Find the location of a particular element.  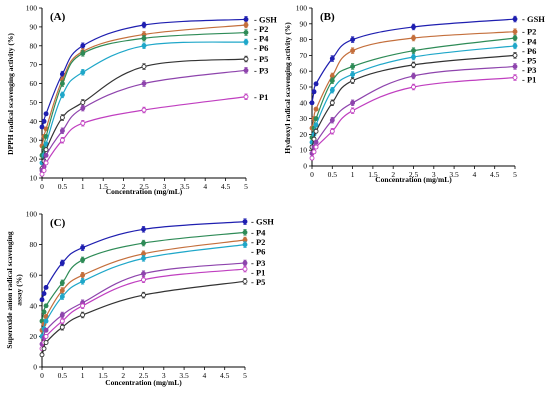

y-tick-label: 90 is located at coordinates (304, 23).